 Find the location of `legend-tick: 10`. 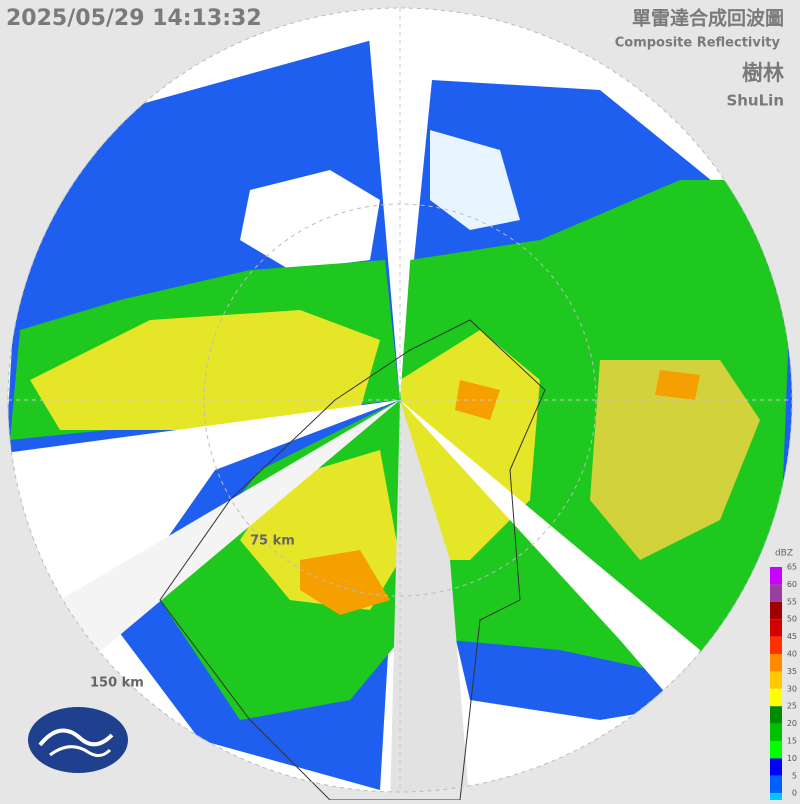

legend-tick: 10 is located at coordinates (792, 758).